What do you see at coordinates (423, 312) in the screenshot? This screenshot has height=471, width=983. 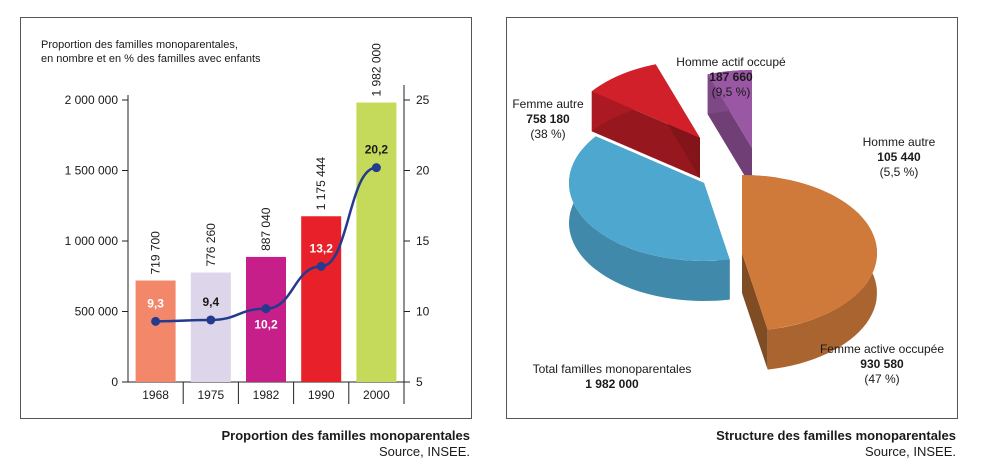 I see `y2-tick-label: 10` at bounding box center [423, 312].